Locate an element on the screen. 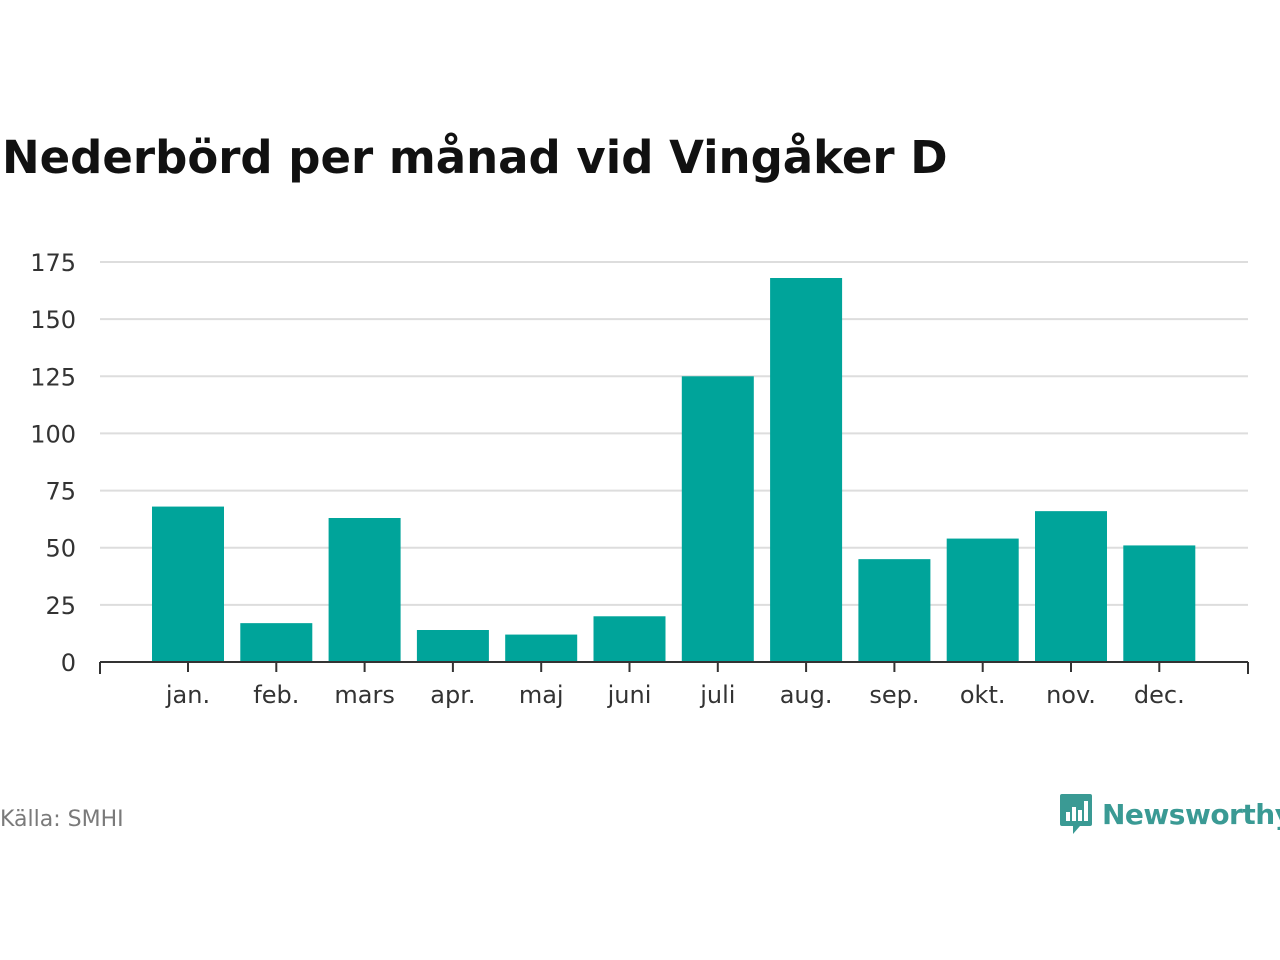 Image resolution: width=1280 pixels, height=960 pixels. chart-title: Nederbörd per månad vid Vingåker D is located at coordinates (475, 157).